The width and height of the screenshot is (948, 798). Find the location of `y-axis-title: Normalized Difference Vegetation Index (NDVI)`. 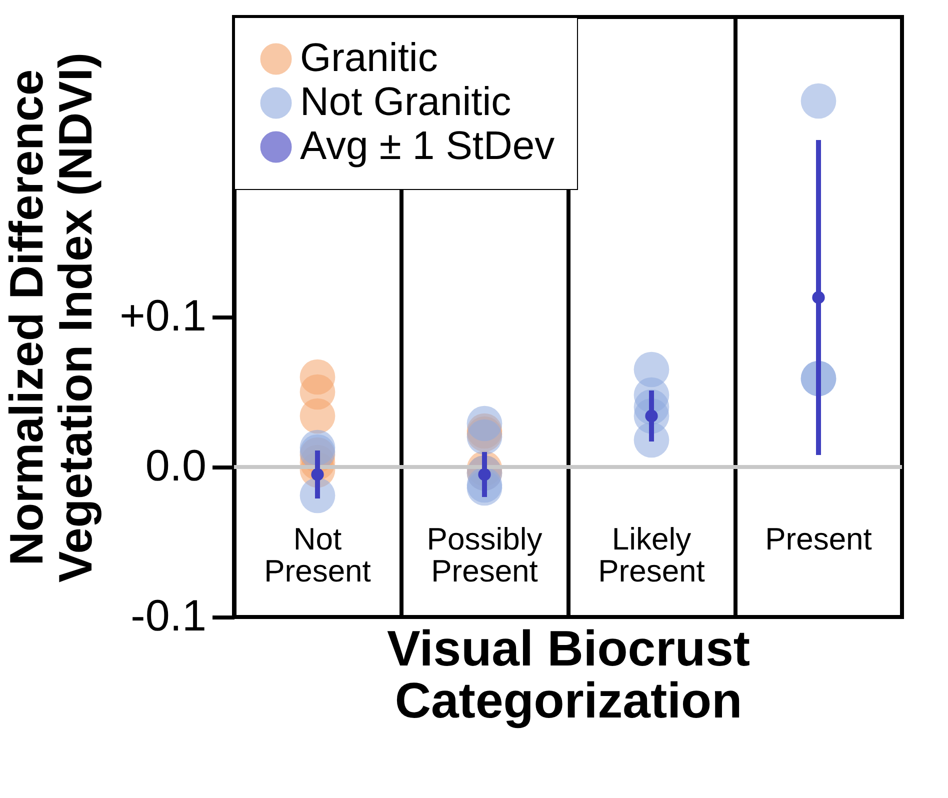

y-axis-title: Normalized Difference Vegetation Index (NDVI) is located at coordinates (51, 317).